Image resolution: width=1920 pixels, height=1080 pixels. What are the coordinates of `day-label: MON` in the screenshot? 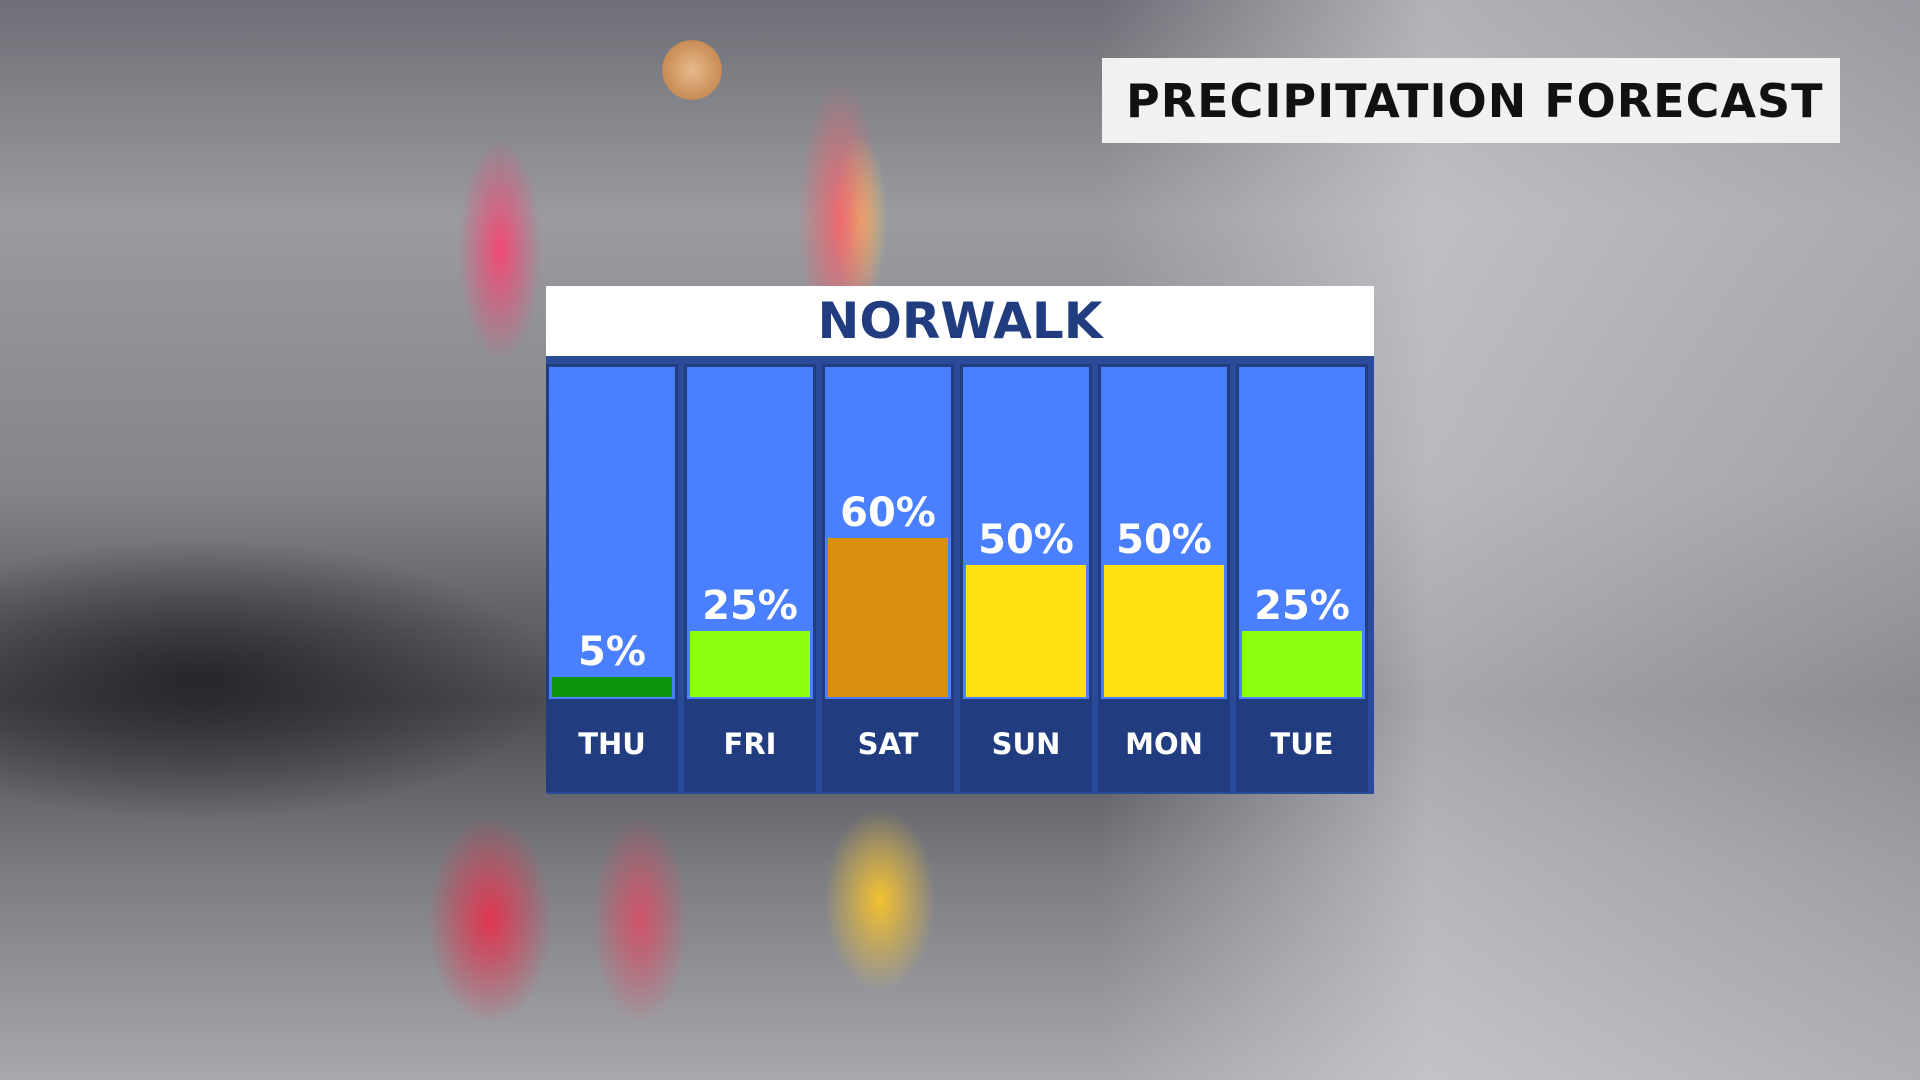 It's located at (1164, 743).